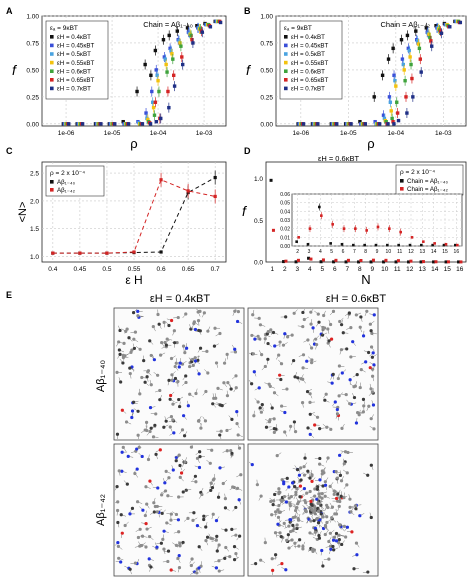  I want to click on d-inset-xtick-label: 2, so click(297, 252).